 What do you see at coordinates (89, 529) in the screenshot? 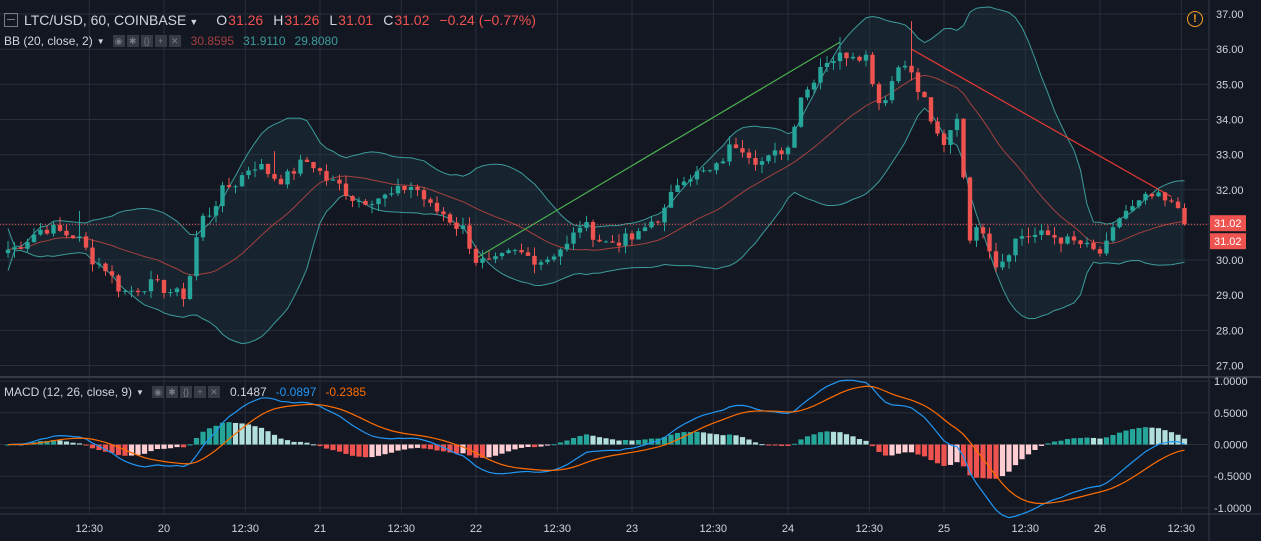
I see `time-axis-tick: 12:30` at bounding box center [89, 529].